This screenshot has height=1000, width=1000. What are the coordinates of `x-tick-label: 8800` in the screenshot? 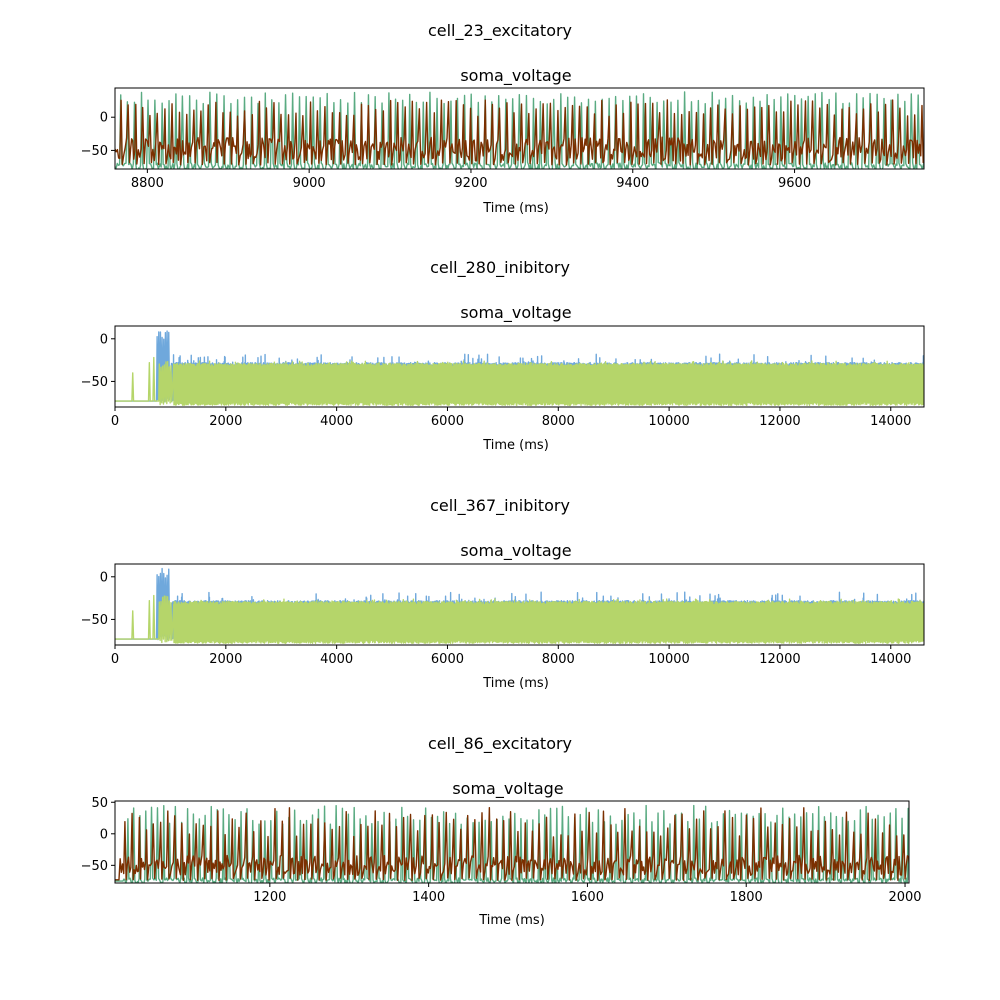 It's located at (147, 183).